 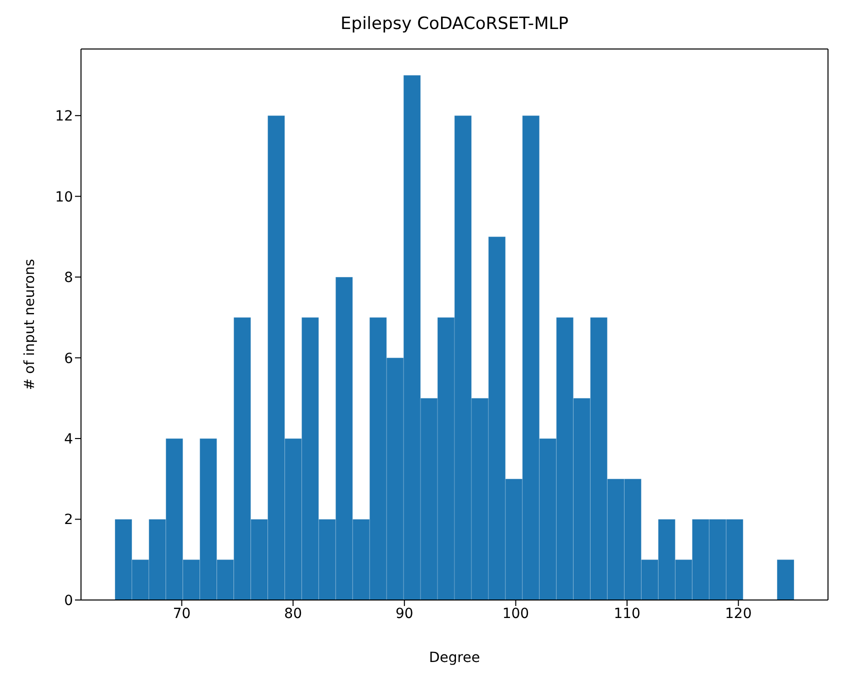 I want to click on x-tick-label: 120, so click(x=738, y=614).